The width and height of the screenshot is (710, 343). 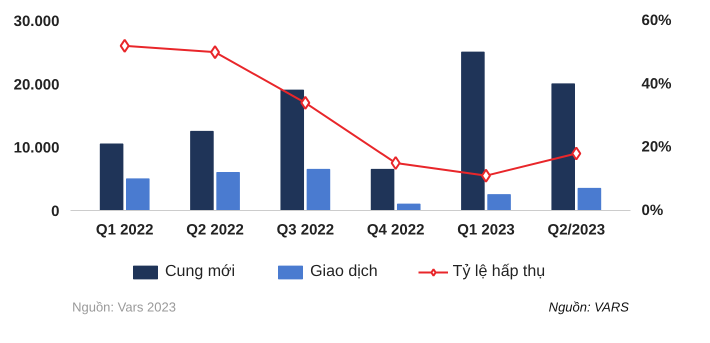 What do you see at coordinates (589, 307) in the screenshot?
I see `text: Nguồn: VARS` at bounding box center [589, 307].